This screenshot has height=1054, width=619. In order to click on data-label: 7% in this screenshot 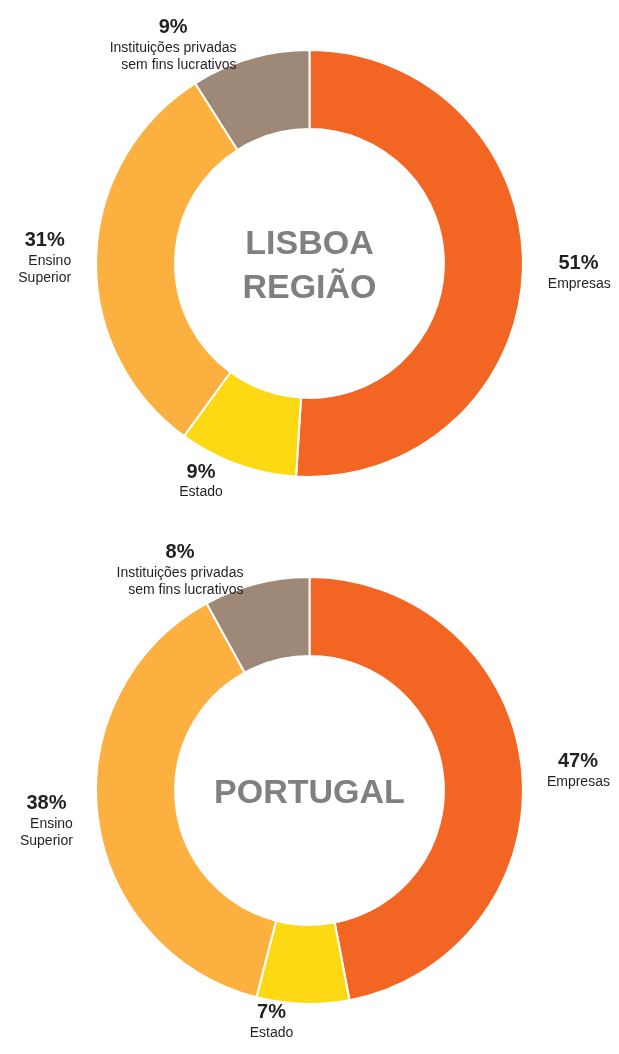, I will do `click(272, 1011)`.